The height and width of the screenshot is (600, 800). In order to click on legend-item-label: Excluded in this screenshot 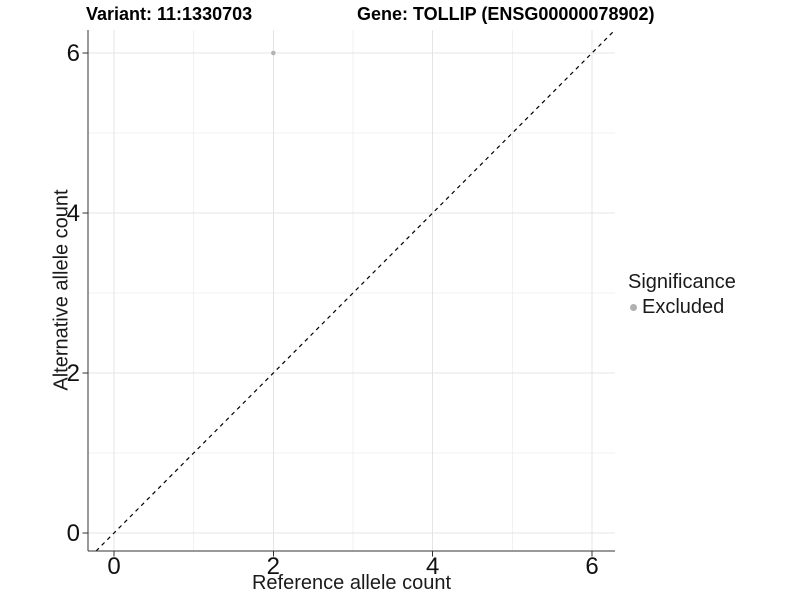, I will do `click(683, 307)`.